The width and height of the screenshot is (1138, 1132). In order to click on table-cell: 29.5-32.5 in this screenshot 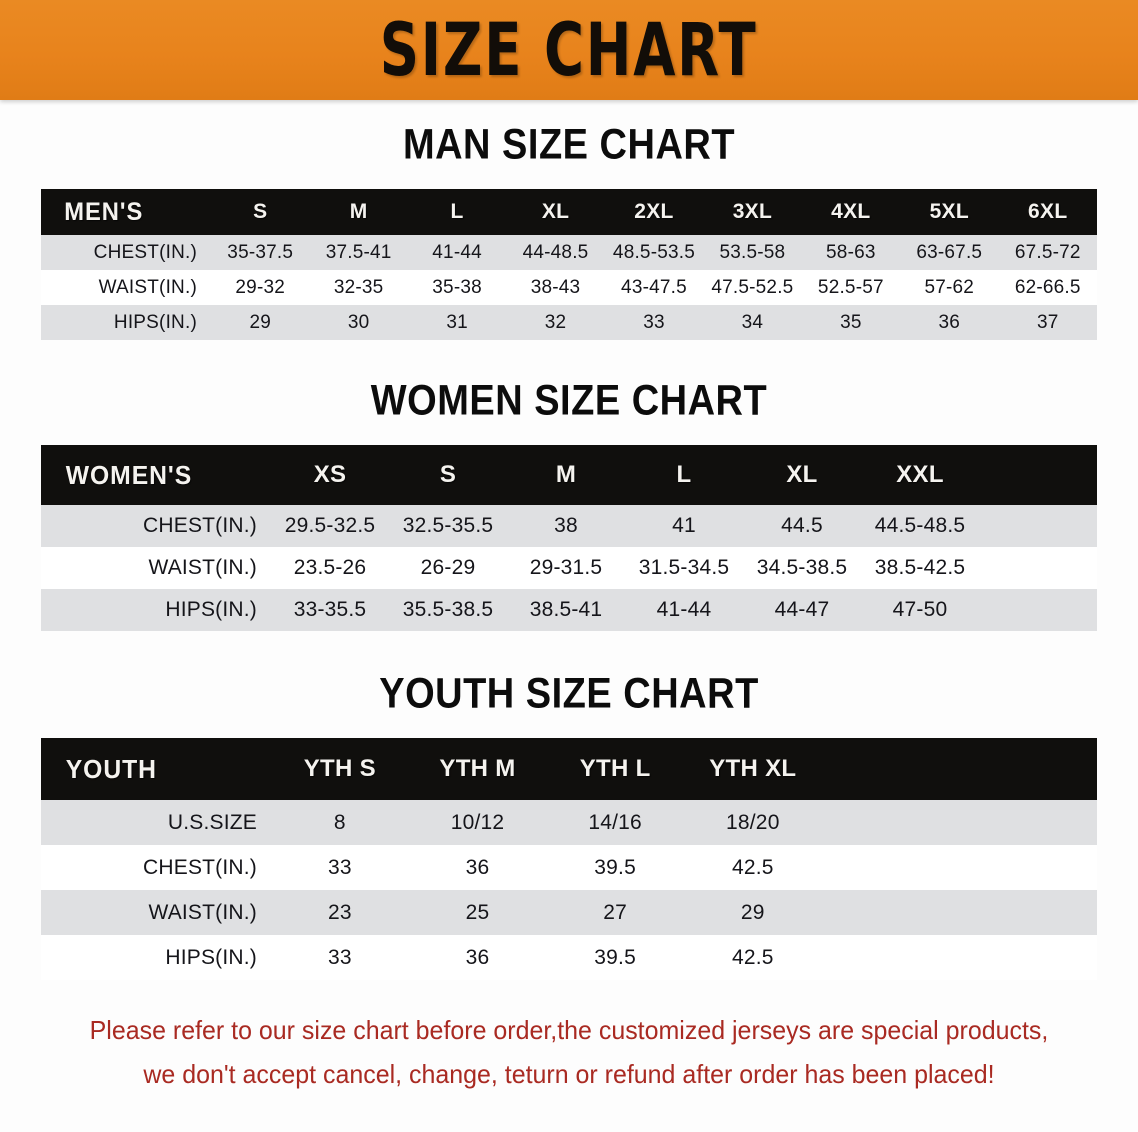, I will do `click(330, 525)`.